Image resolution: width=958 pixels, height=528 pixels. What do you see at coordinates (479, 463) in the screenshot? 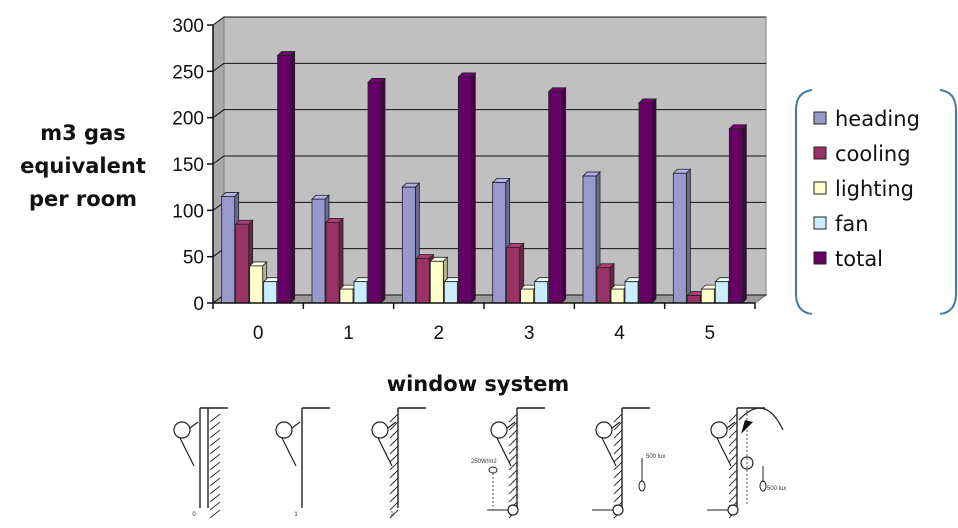
I see `window-system-sketches: 0 1 2 3250W/m2 4500 lux 5500 lux` at bounding box center [479, 463].